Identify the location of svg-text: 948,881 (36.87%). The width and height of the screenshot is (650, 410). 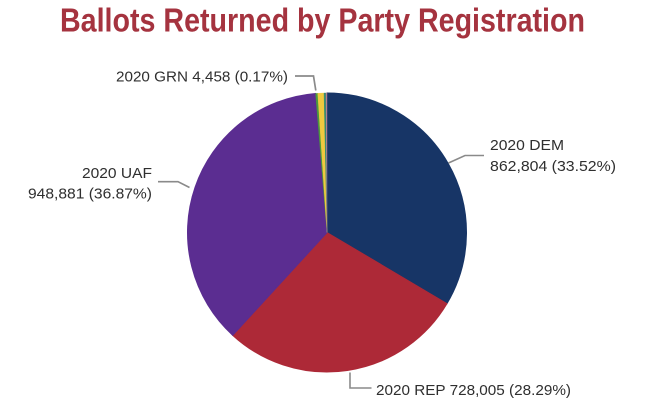
(90, 194).